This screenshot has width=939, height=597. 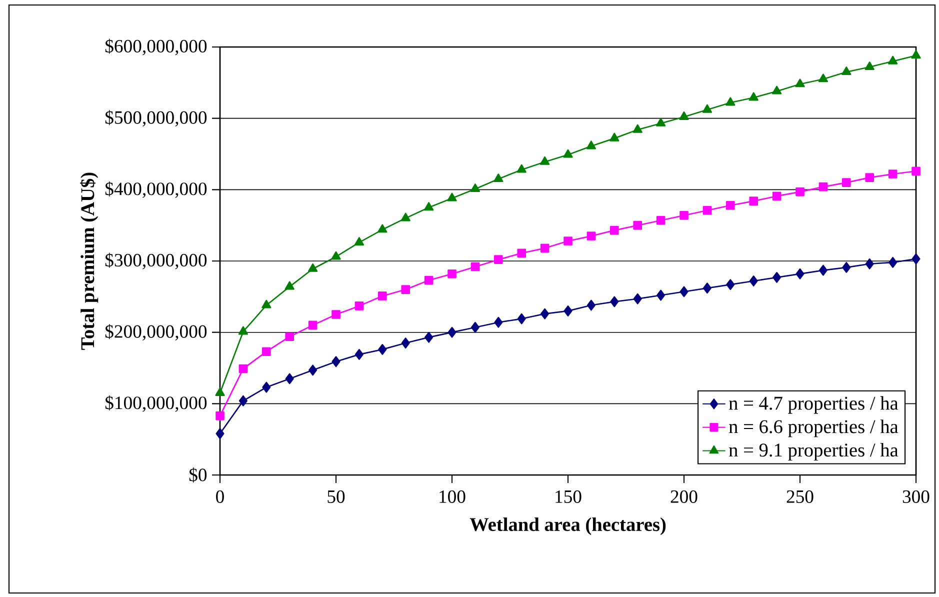 I want to click on legend-label: n = 6.6 properties / ha, so click(x=813, y=429).